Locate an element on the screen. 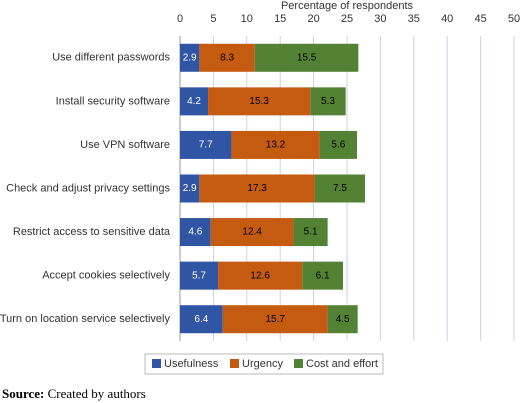 The image size is (520, 403). value-label: 13.2 is located at coordinates (276, 145).